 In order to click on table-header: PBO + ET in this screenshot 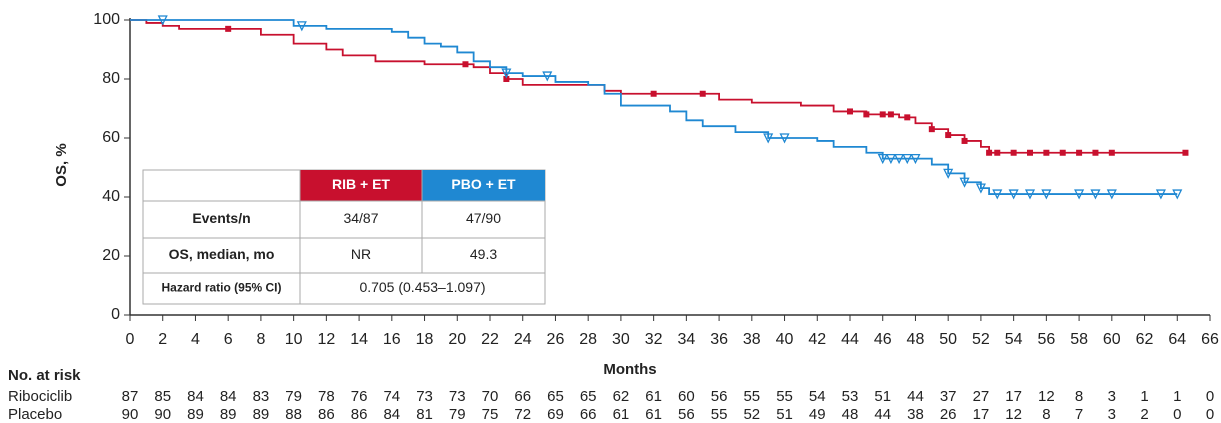, I will do `click(483, 184)`.